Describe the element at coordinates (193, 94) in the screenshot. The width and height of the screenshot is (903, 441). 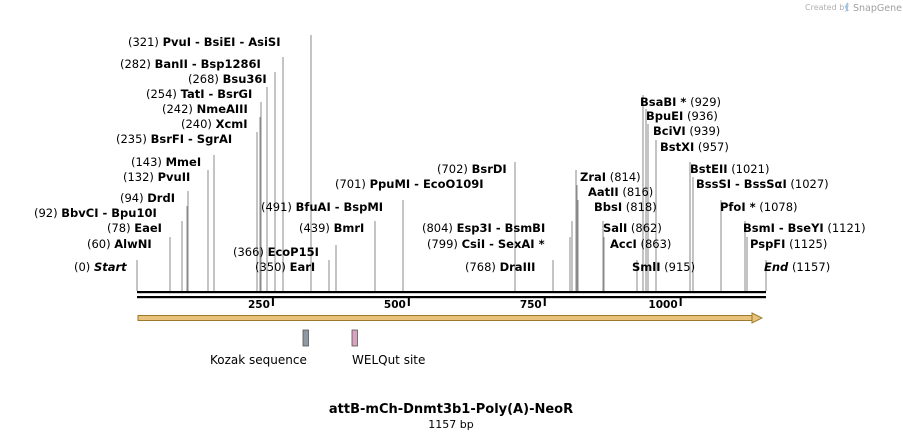
I see `enzyme-name: TatI` at that location.